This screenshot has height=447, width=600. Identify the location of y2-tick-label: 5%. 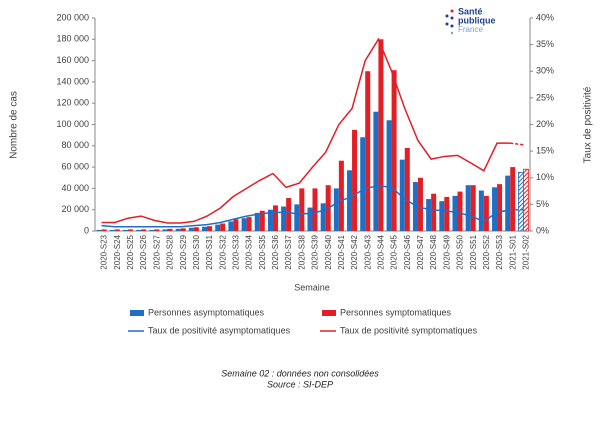
(542, 204).